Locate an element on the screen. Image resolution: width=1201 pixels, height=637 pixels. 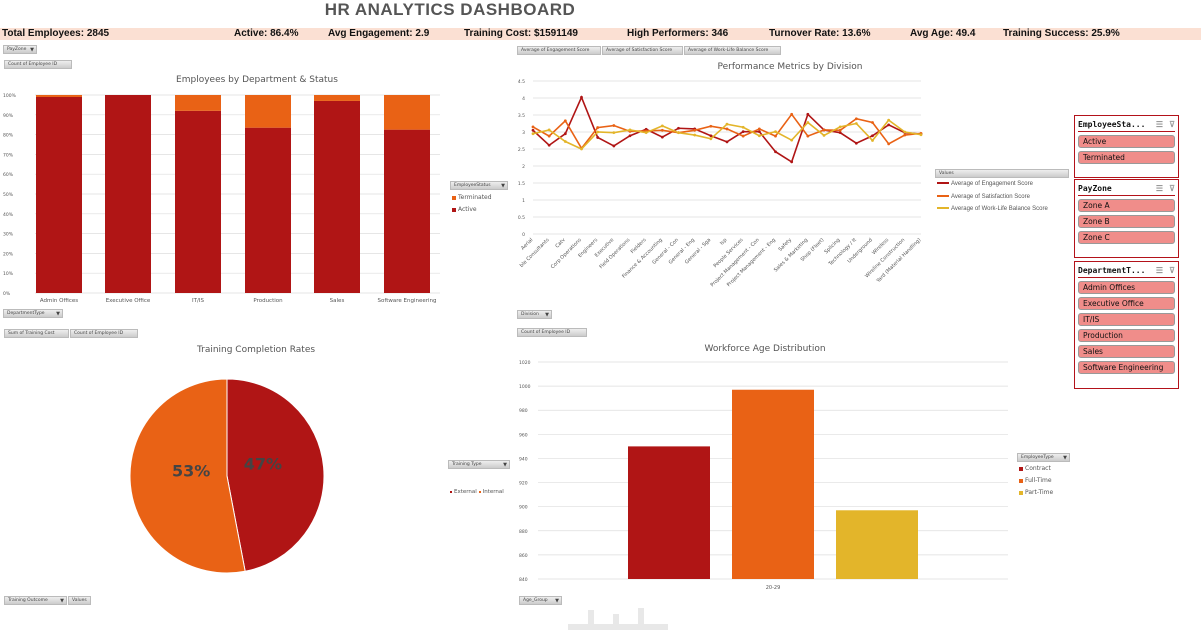
y-tick-label: 1020 is located at coordinates (525, 363).